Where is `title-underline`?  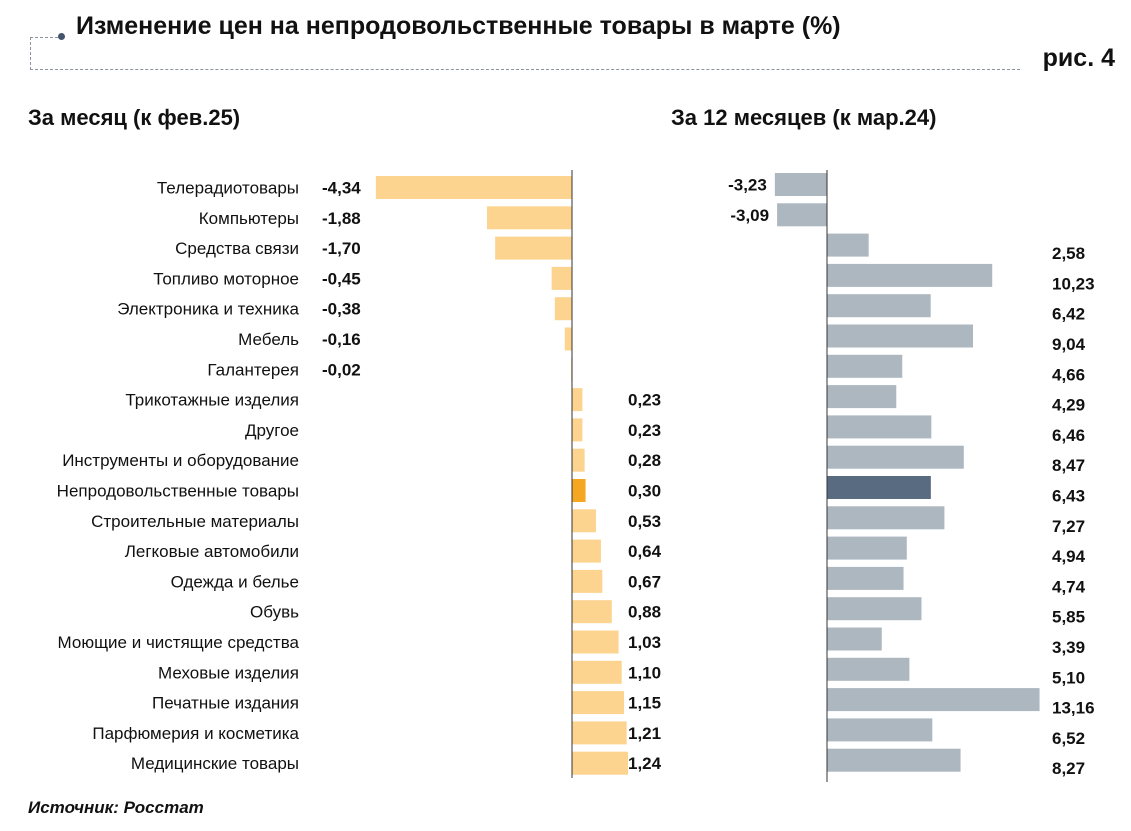 title-underline is located at coordinates (525, 69).